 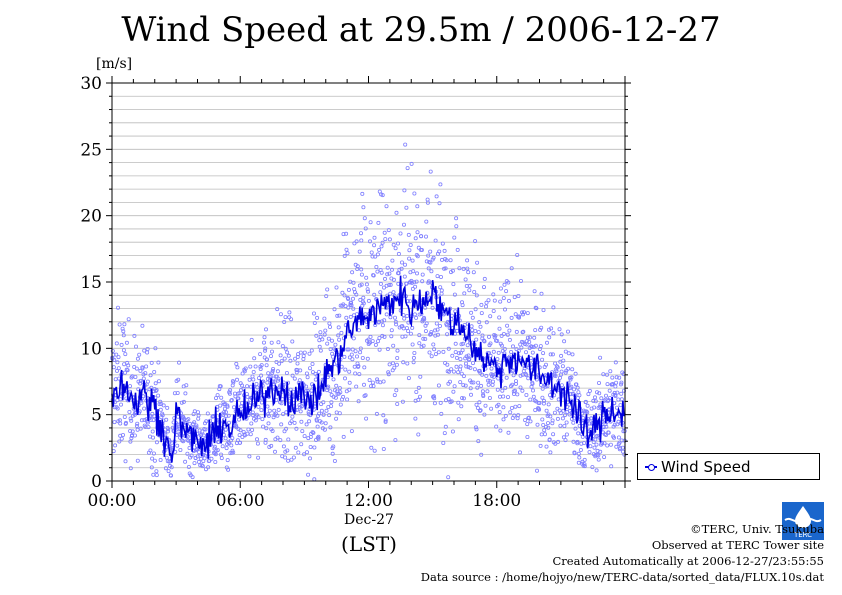 What do you see at coordinates (803, 521) in the screenshot?
I see `terc-logo: TERC` at bounding box center [803, 521].